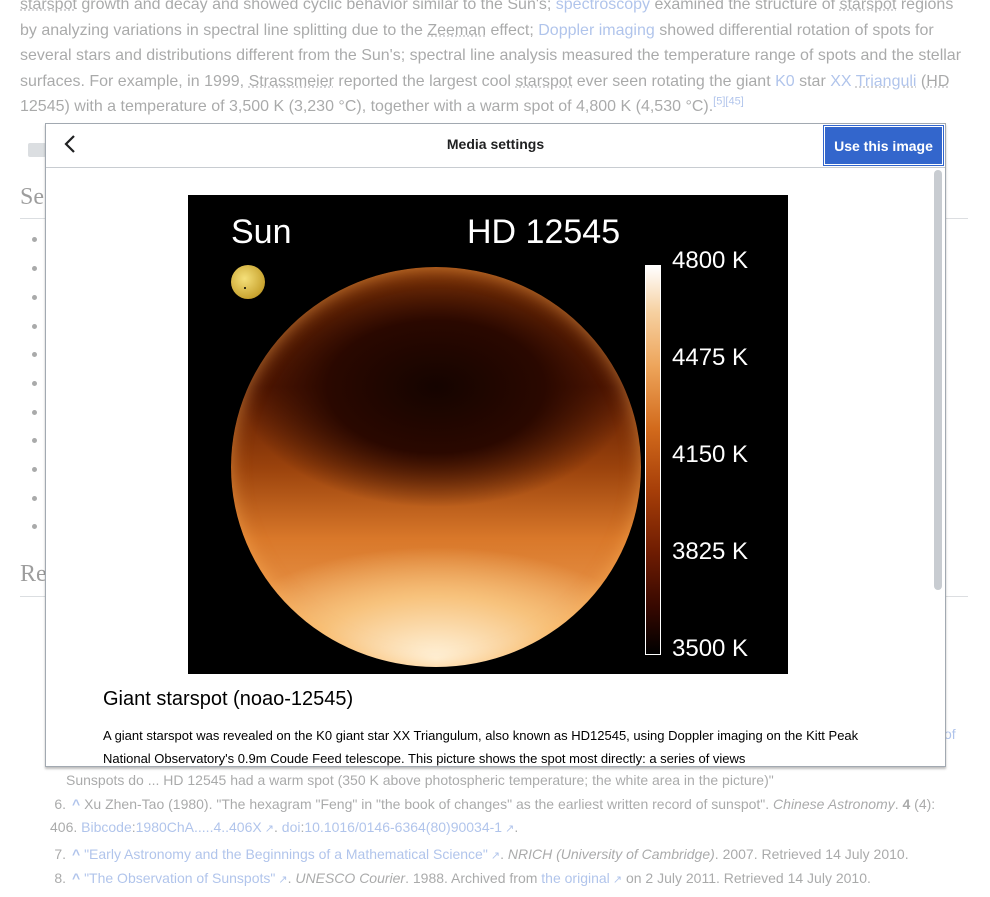 Image resolution: width=990 pixels, height=897 pixels. I want to click on reference-text: (4): 406., so click(493, 815).